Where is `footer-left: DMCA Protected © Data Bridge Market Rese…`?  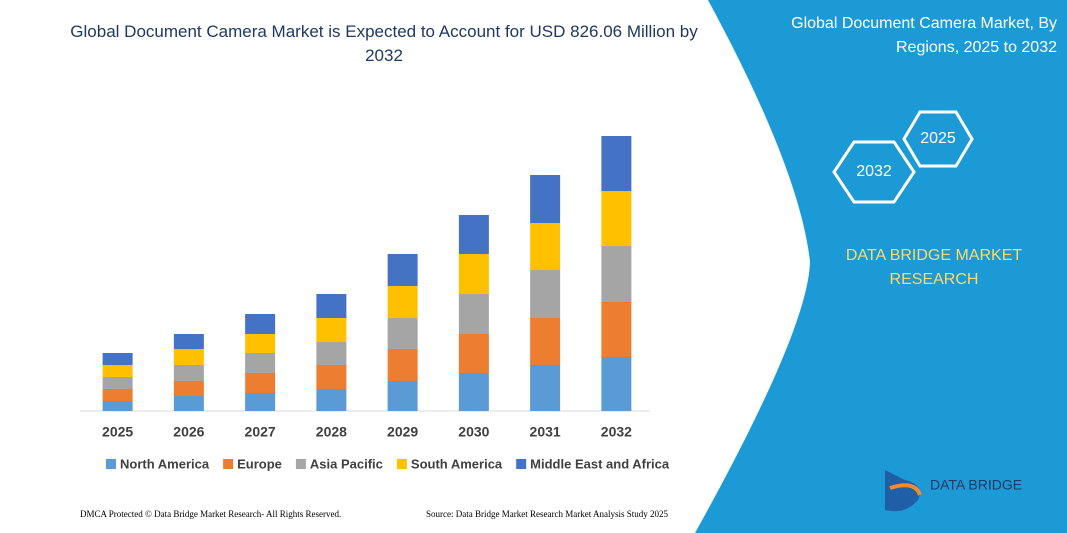
footer-left: DMCA Protected © Data Bridge Market Rese… is located at coordinates (210, 514).